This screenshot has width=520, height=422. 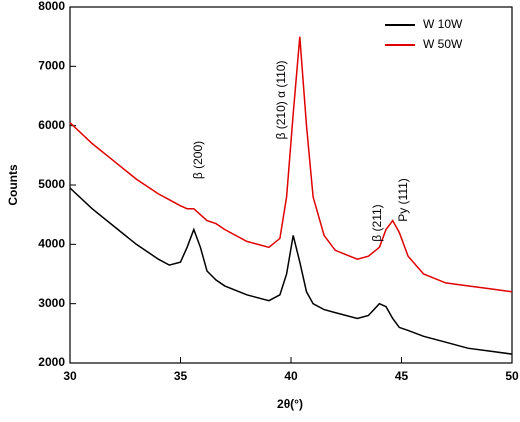 What do you see at coordinates (51, 303) in the screenshot?
I see `y-tick-label: 3000` at bounding box center [51, 303].